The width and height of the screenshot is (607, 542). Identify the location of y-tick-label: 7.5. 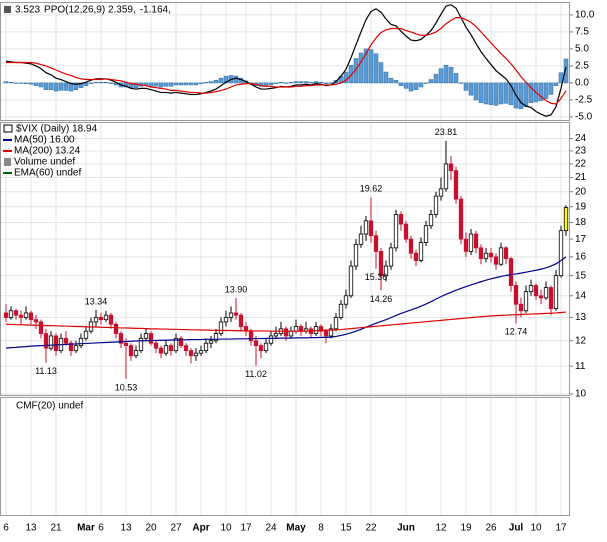
(582, 32).